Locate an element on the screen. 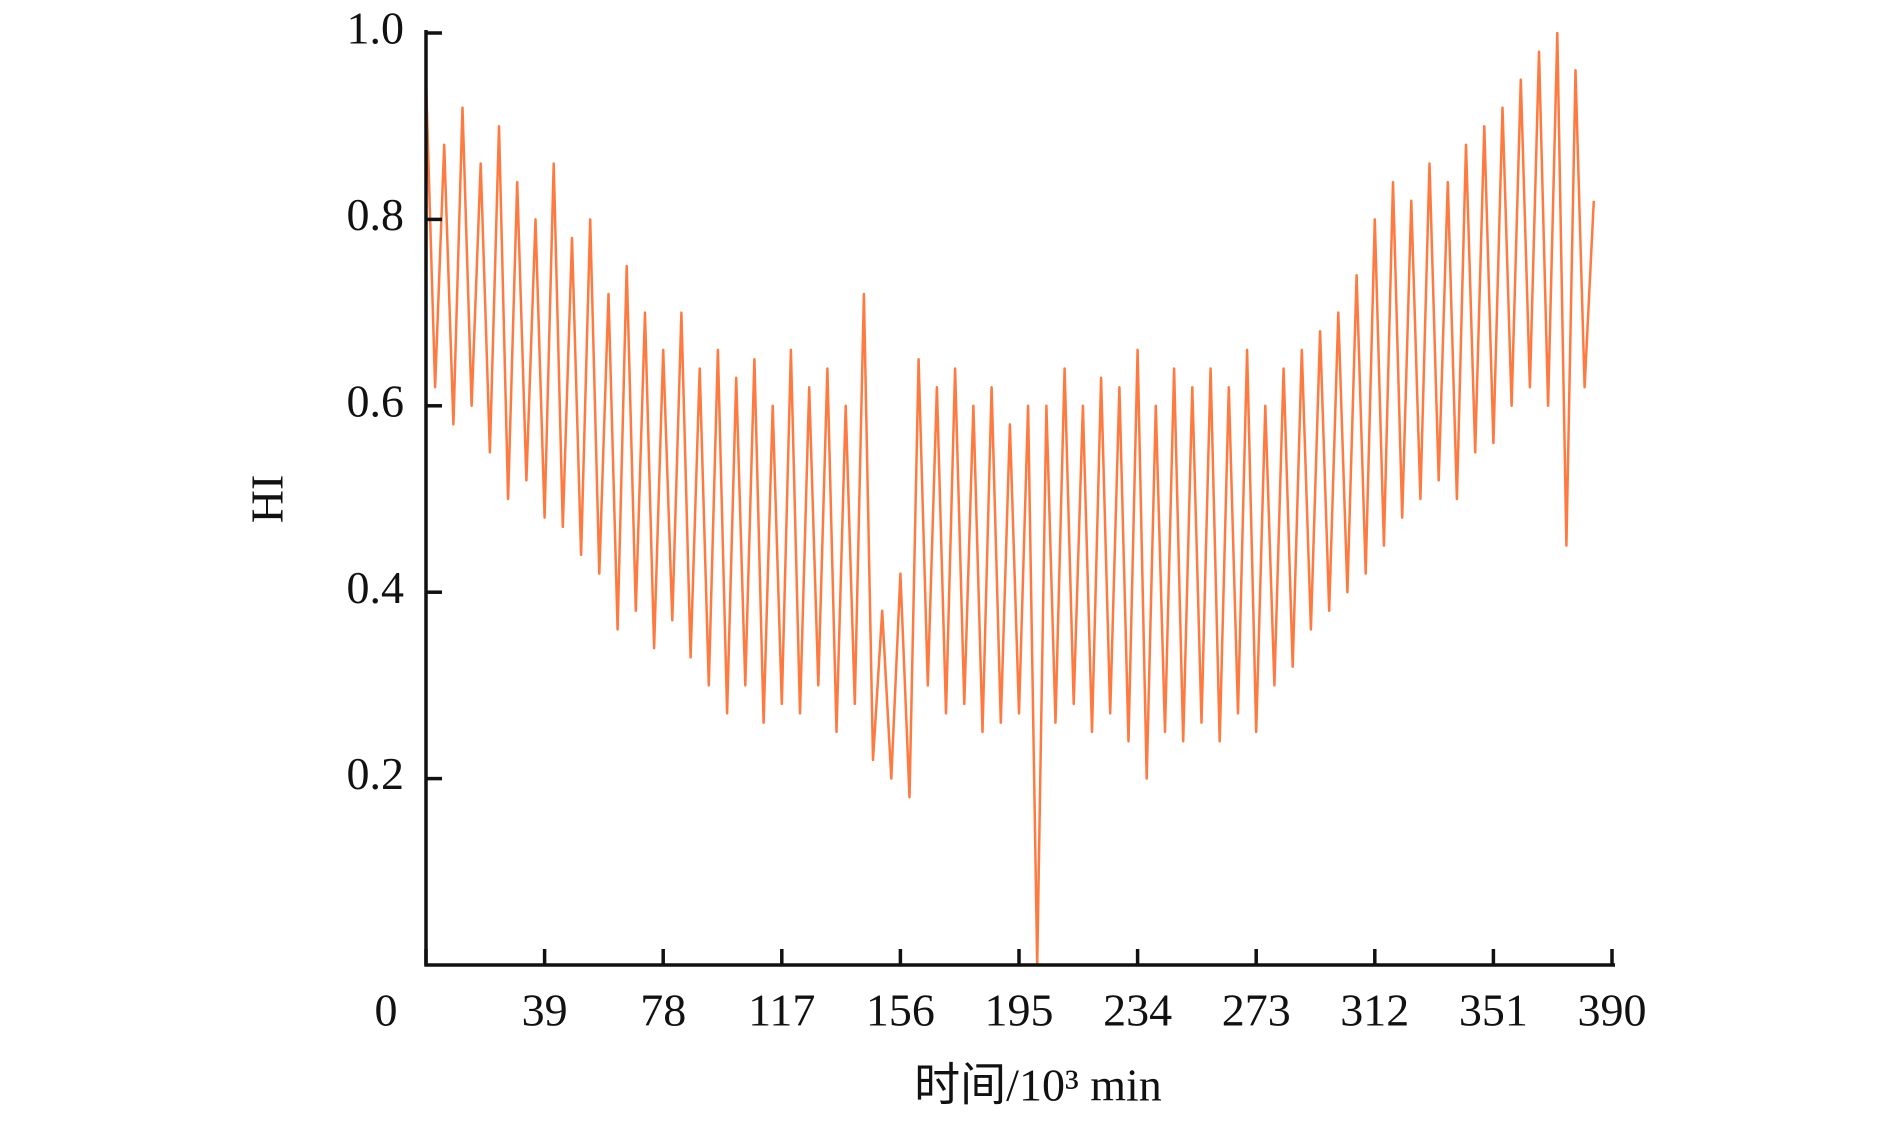 Image resolution: width=1890 pixels, height=1124 pixels. y-tick-label: 1.0 is located at coordinates (376, 28).